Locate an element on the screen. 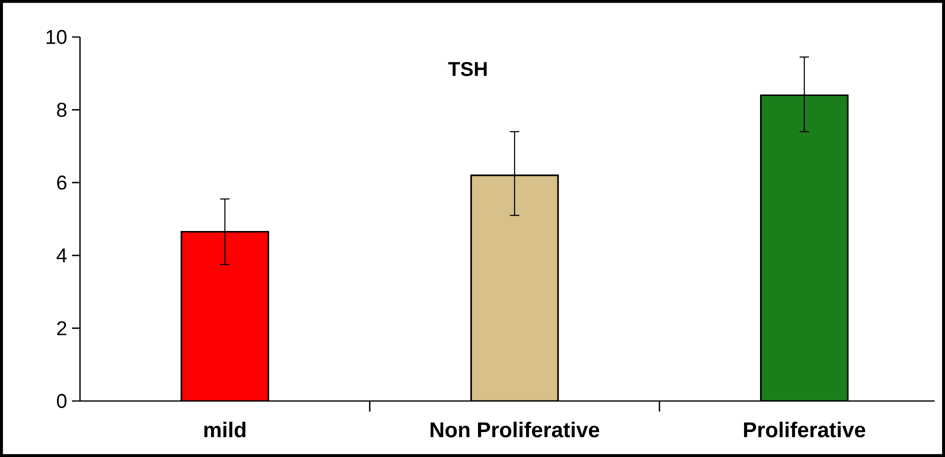 This screenshot has width=945, height=457. y-tick-label: 10 is located at coordinates (56, 37).